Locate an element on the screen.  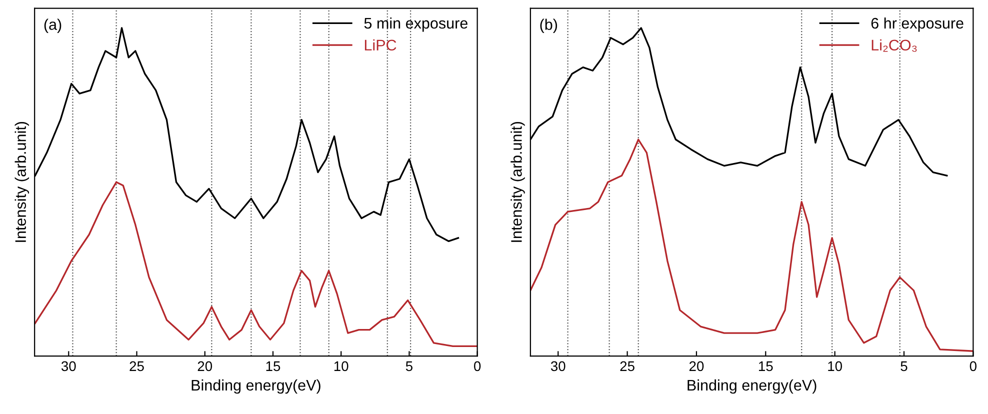
legend-label: 5 min exposure is located at coordinates (416, 24).